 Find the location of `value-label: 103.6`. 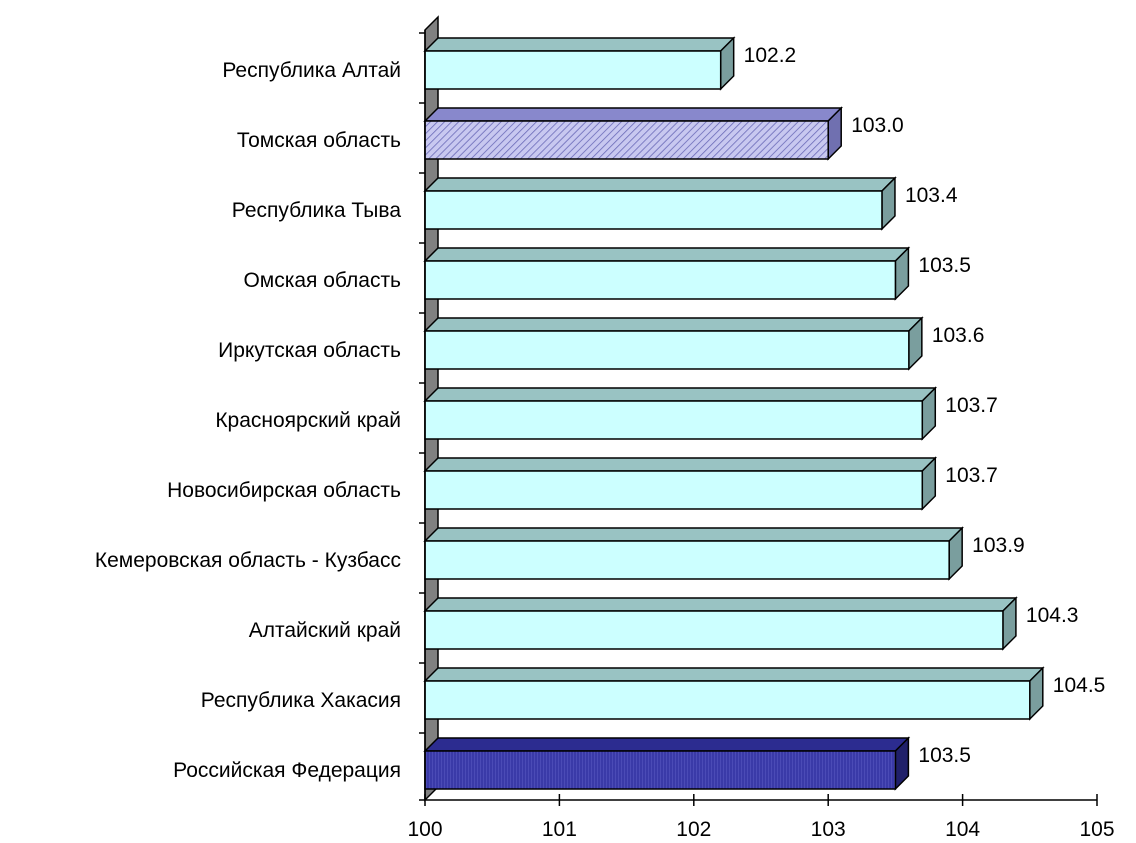

value-label: 103.6 is located at coordinates (958, 335).